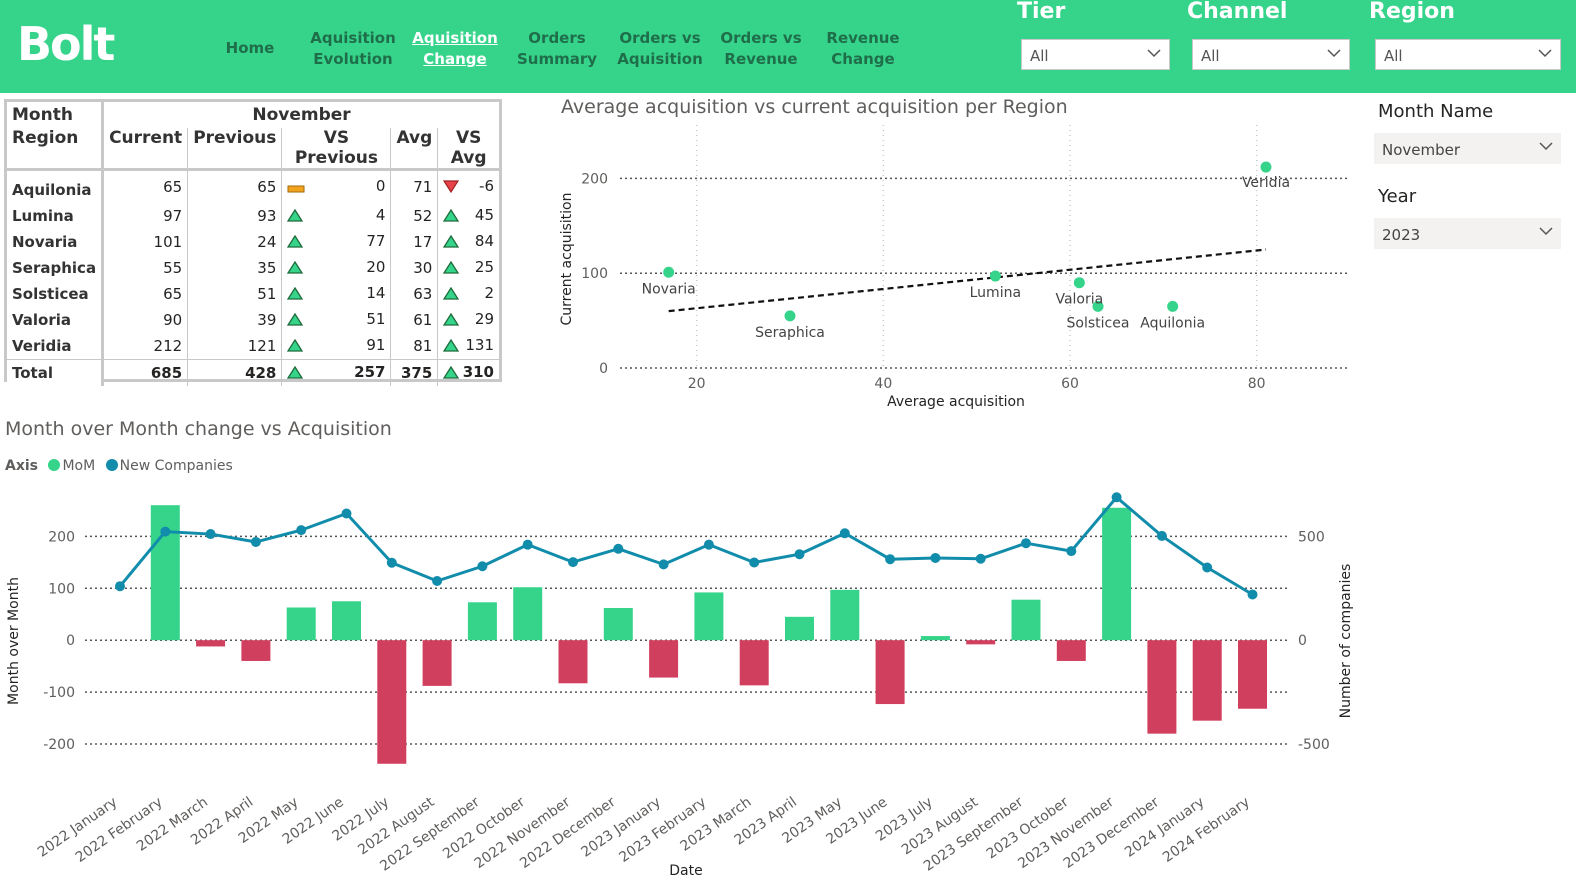 Image resolution: width=1576 pixels, height=886 pixels. Describe the element at coordinates (761, 48) in the screenshot. I see `nav-orders-vs-revenue: Orders vs Revenue` at that location.